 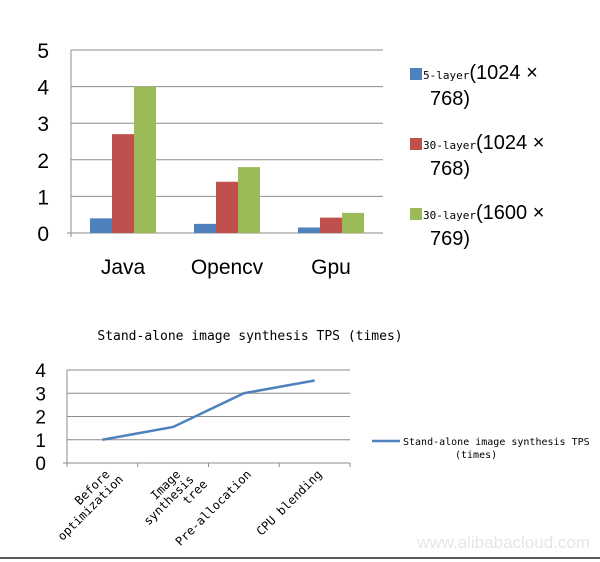 I want to click on legend-entry: 5-layer(1024 ×, so click(x=480, y=73).